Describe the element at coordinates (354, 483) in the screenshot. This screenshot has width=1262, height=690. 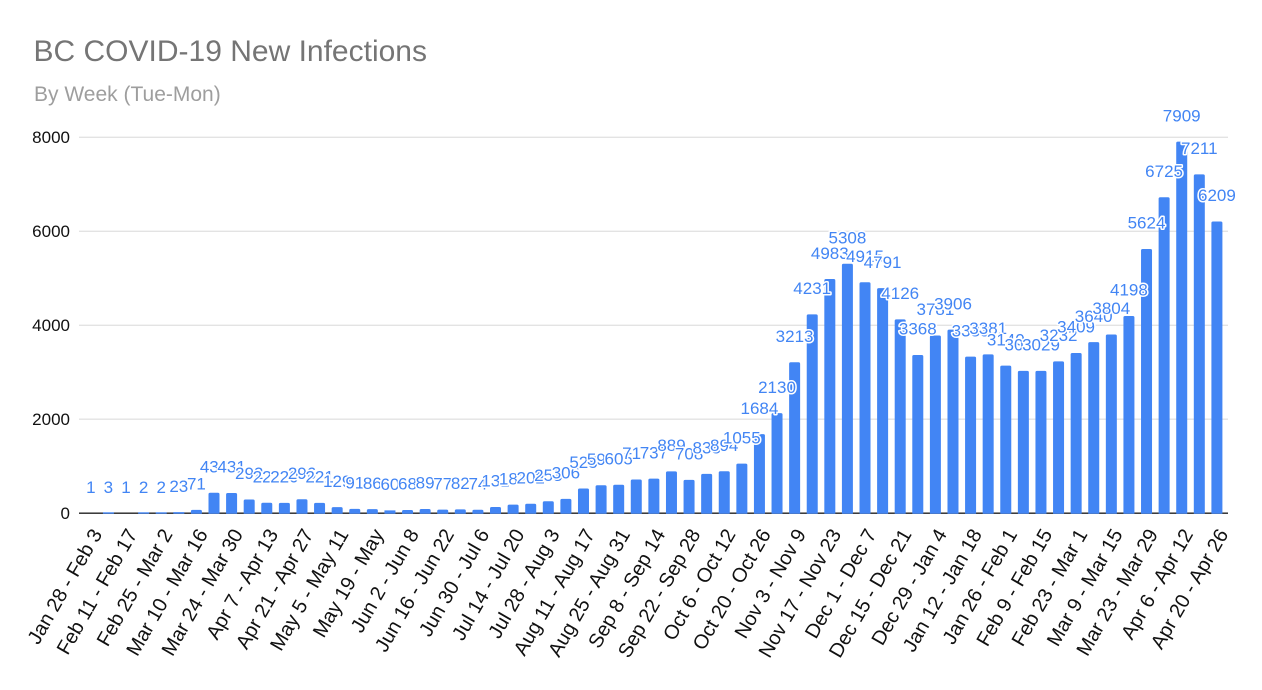
I see `svg-text: 91` at that location.